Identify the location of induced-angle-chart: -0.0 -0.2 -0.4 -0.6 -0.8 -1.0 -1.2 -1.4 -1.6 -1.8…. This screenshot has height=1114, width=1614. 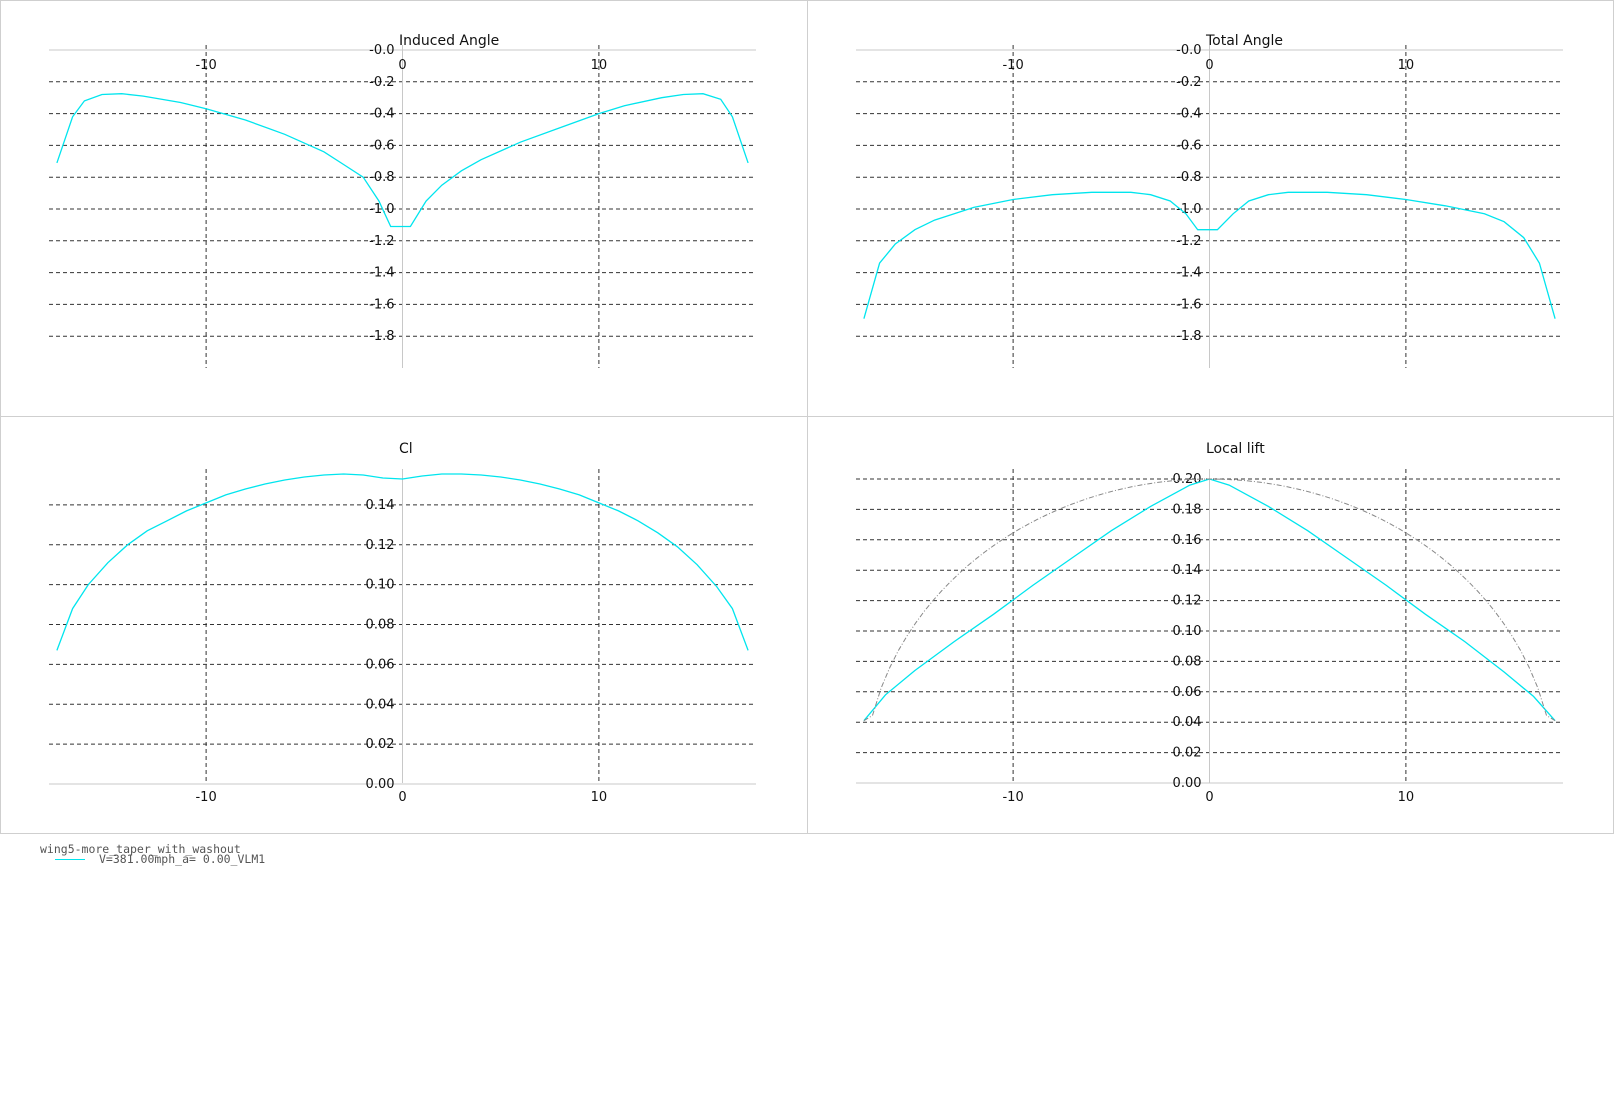
(402, 200).